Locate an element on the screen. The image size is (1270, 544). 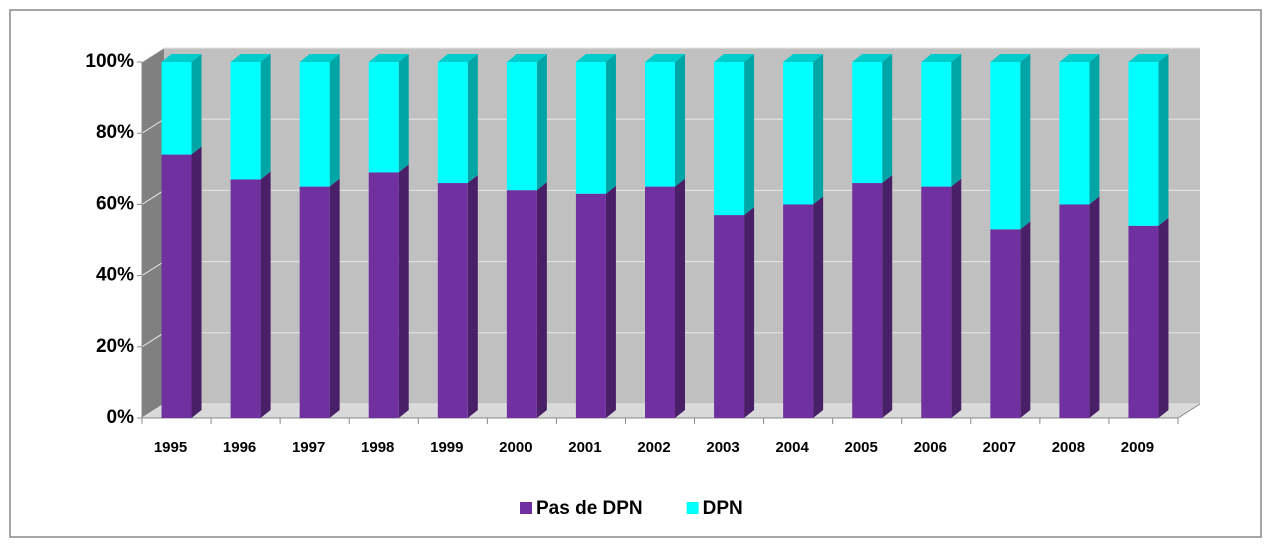
grid-line is located at coordinates (670, 55).